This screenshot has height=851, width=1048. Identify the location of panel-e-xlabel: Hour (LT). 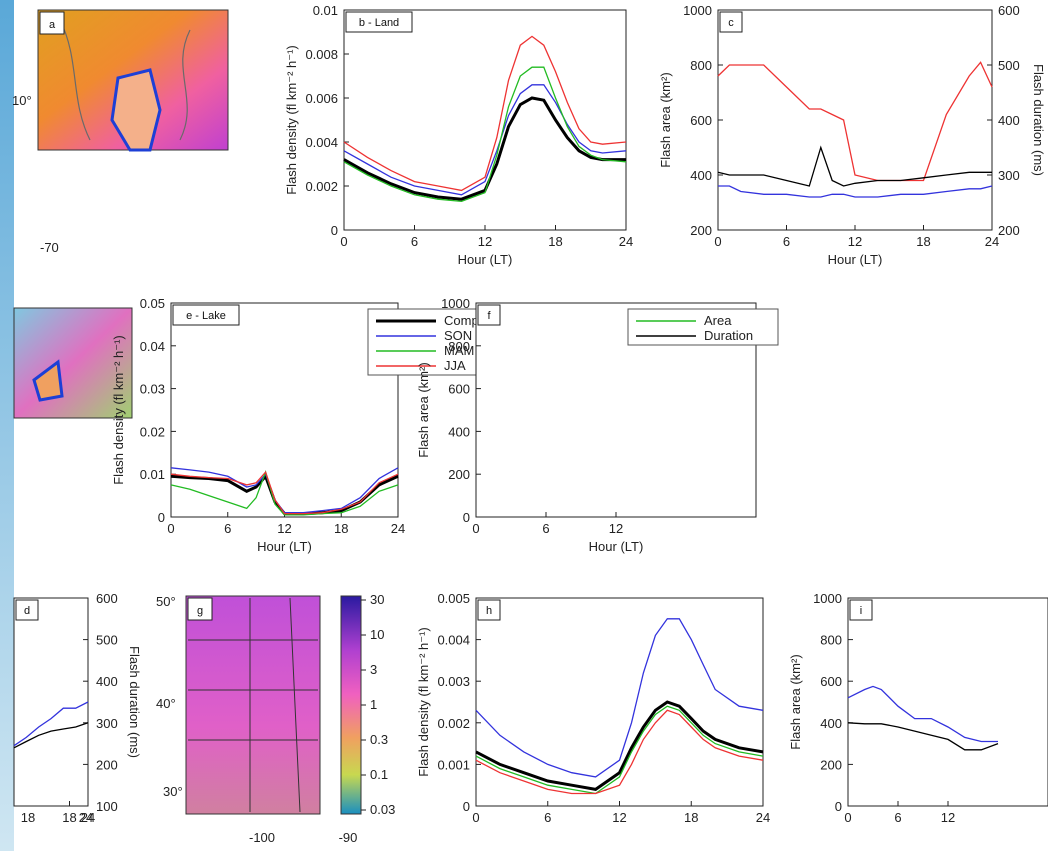
(284, 546).